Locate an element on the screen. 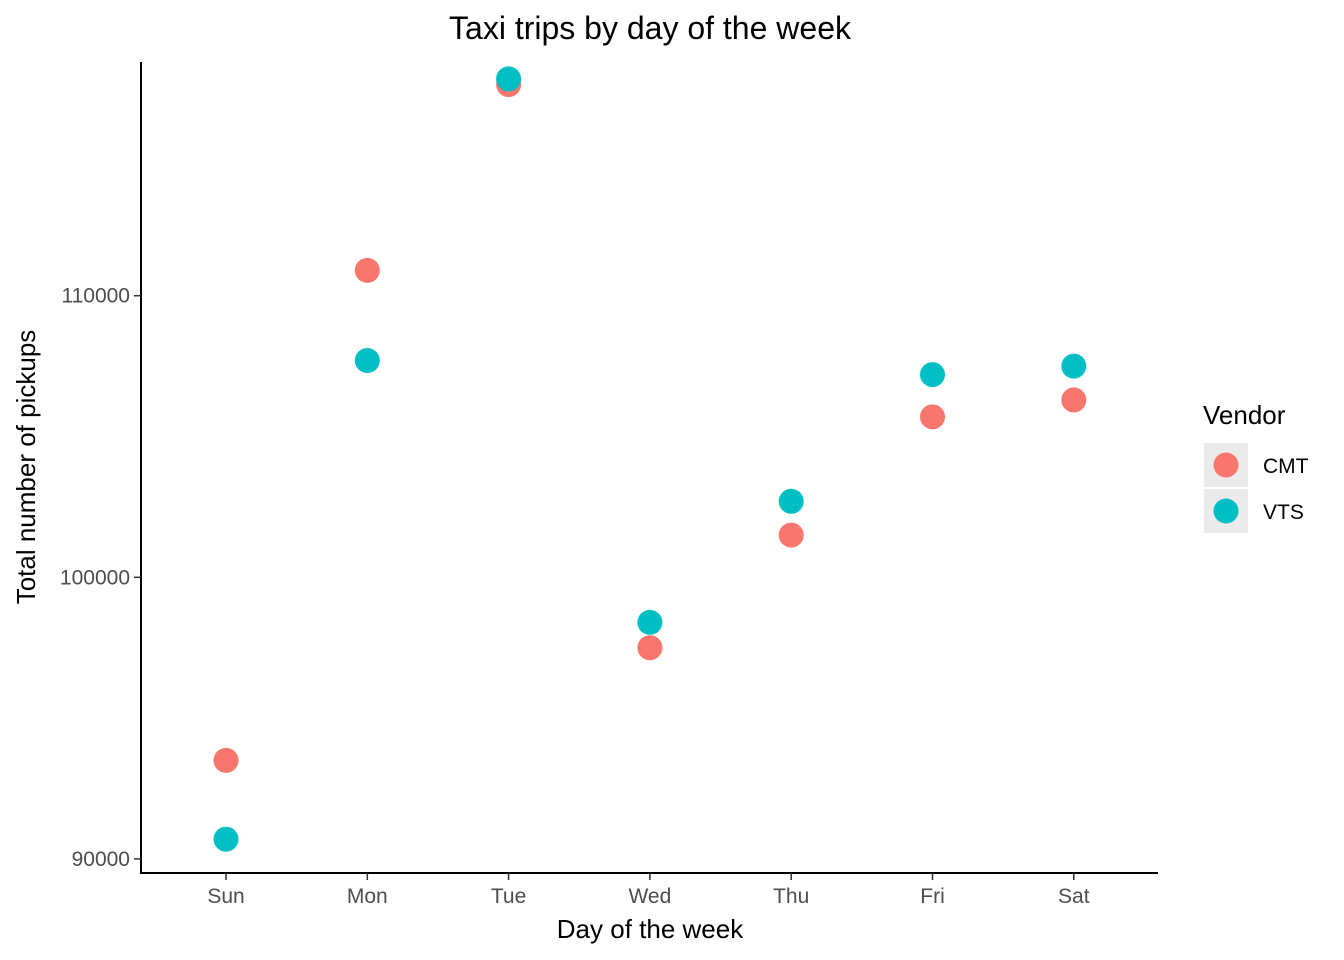  x-tick-label: Tue is located at coordinates (508, 896).